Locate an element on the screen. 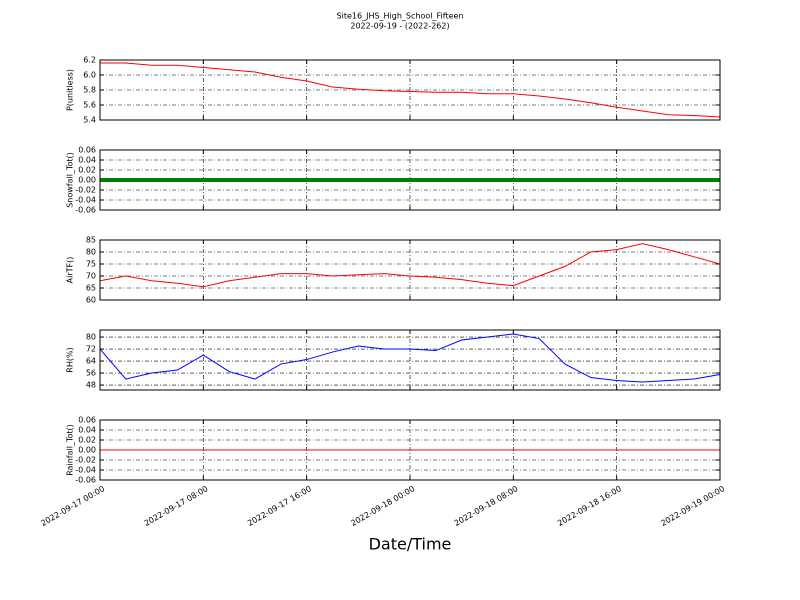 The image size is (800, 600). y-tick-label: 6.0 is located at coordinates (89, 75).